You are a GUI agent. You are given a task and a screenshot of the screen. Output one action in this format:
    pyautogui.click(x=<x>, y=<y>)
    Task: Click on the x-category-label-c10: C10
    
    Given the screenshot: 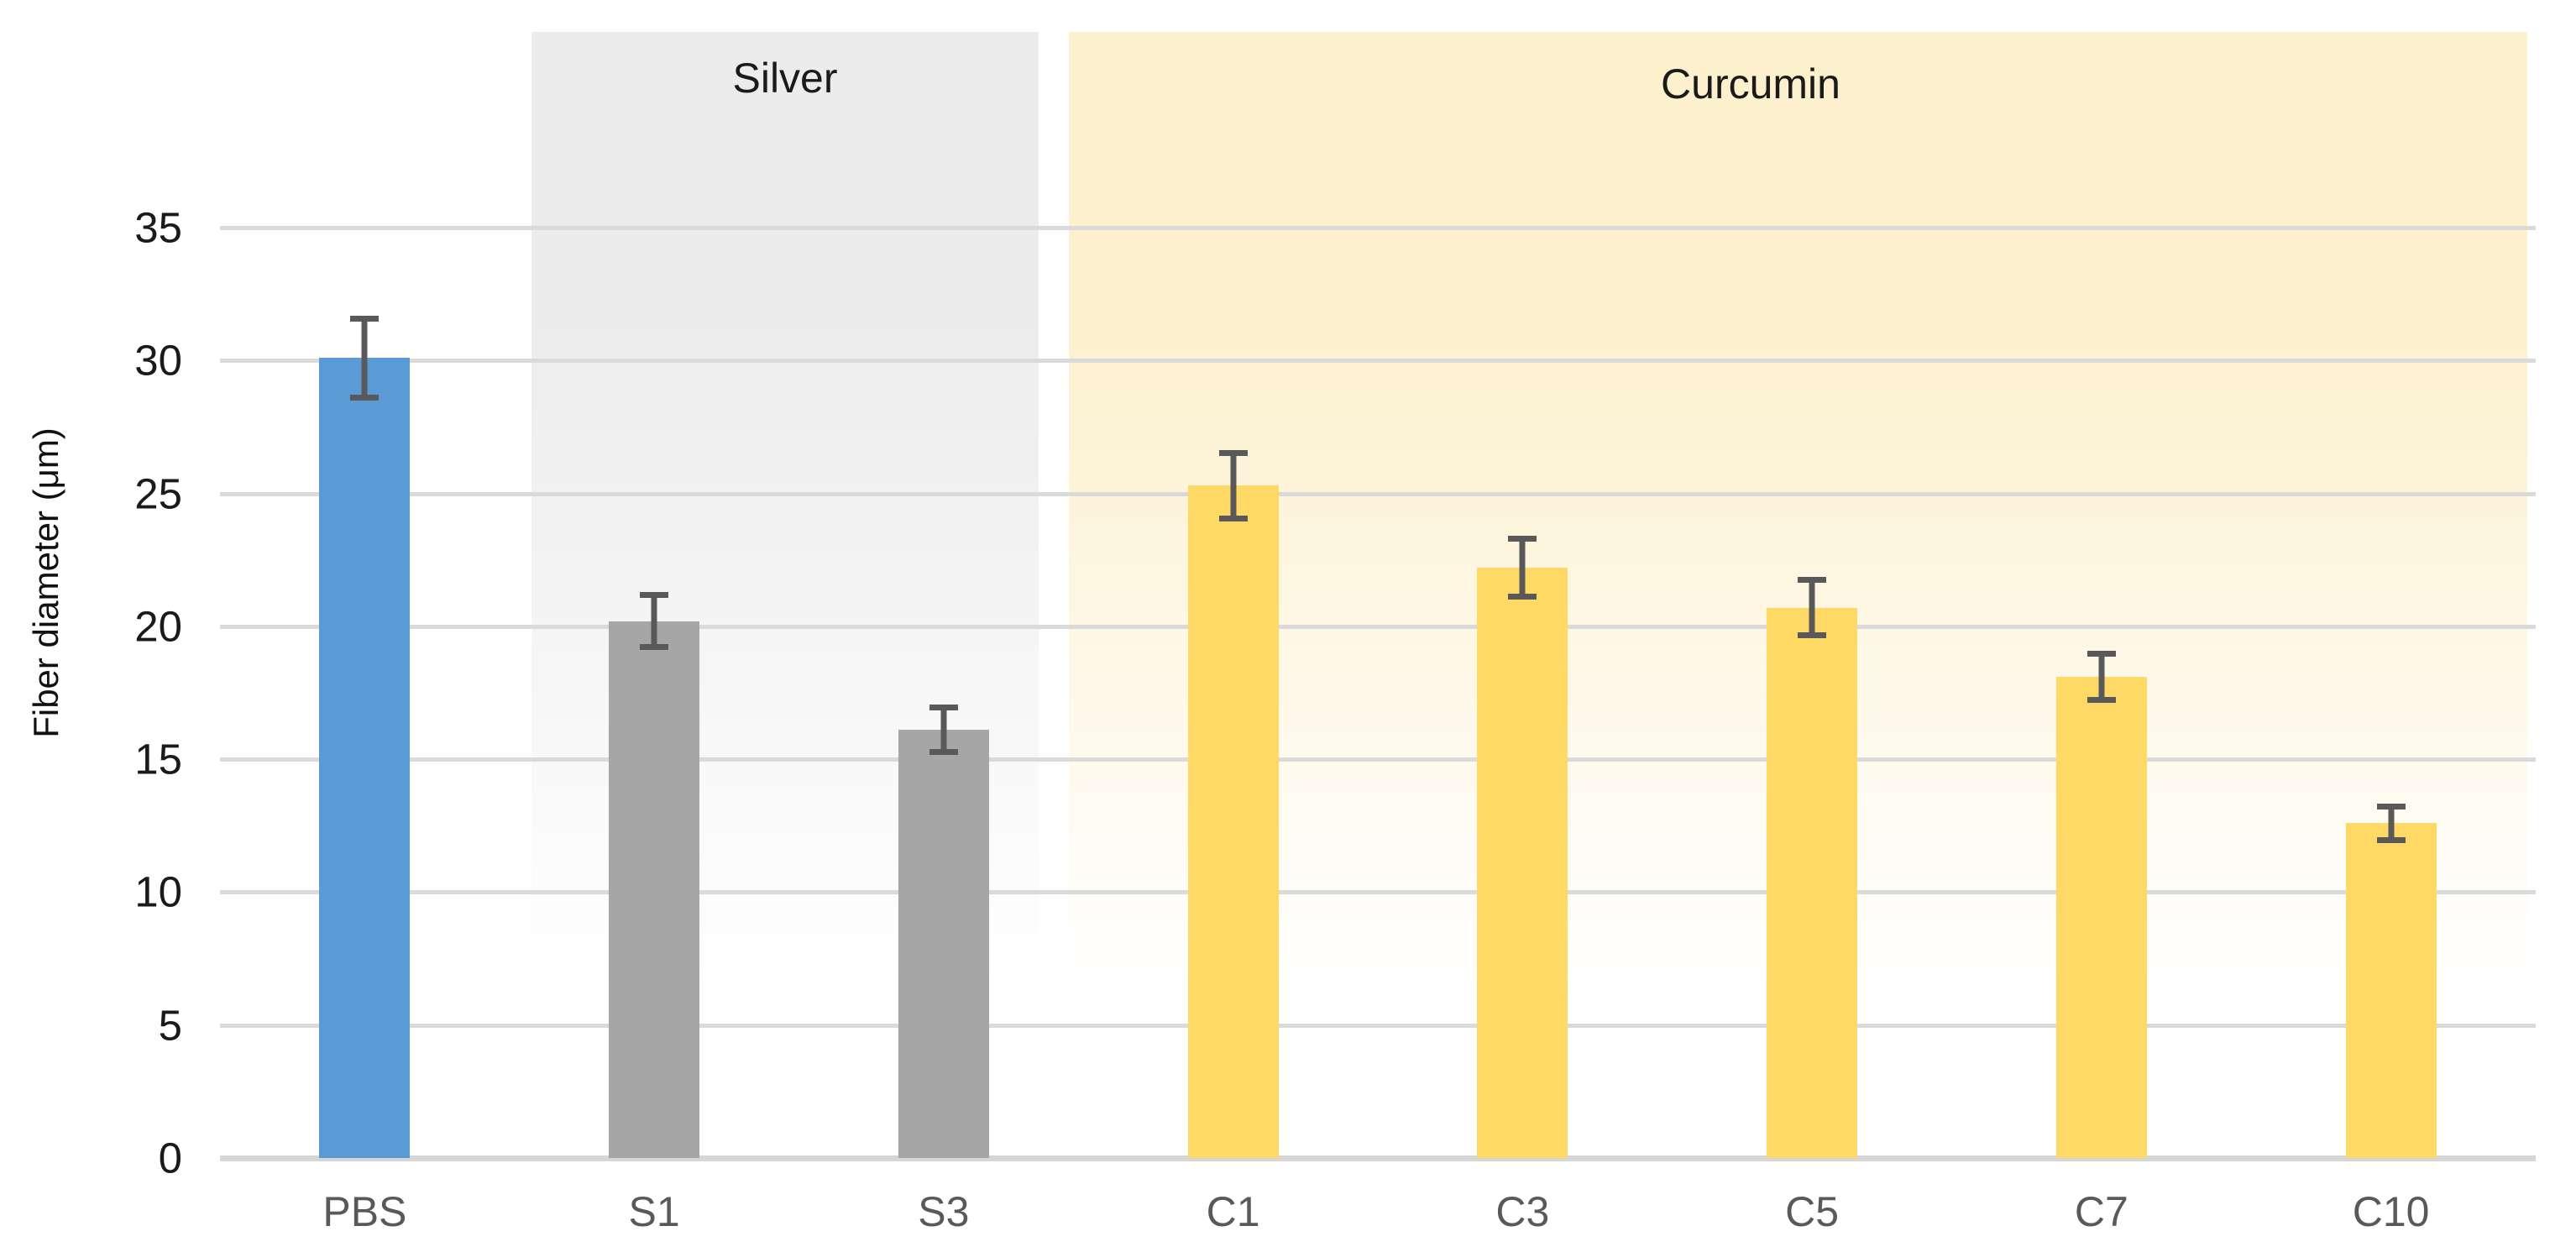 What is the action you would take?
    pyautogui.click(x=2391, y=1211)
    